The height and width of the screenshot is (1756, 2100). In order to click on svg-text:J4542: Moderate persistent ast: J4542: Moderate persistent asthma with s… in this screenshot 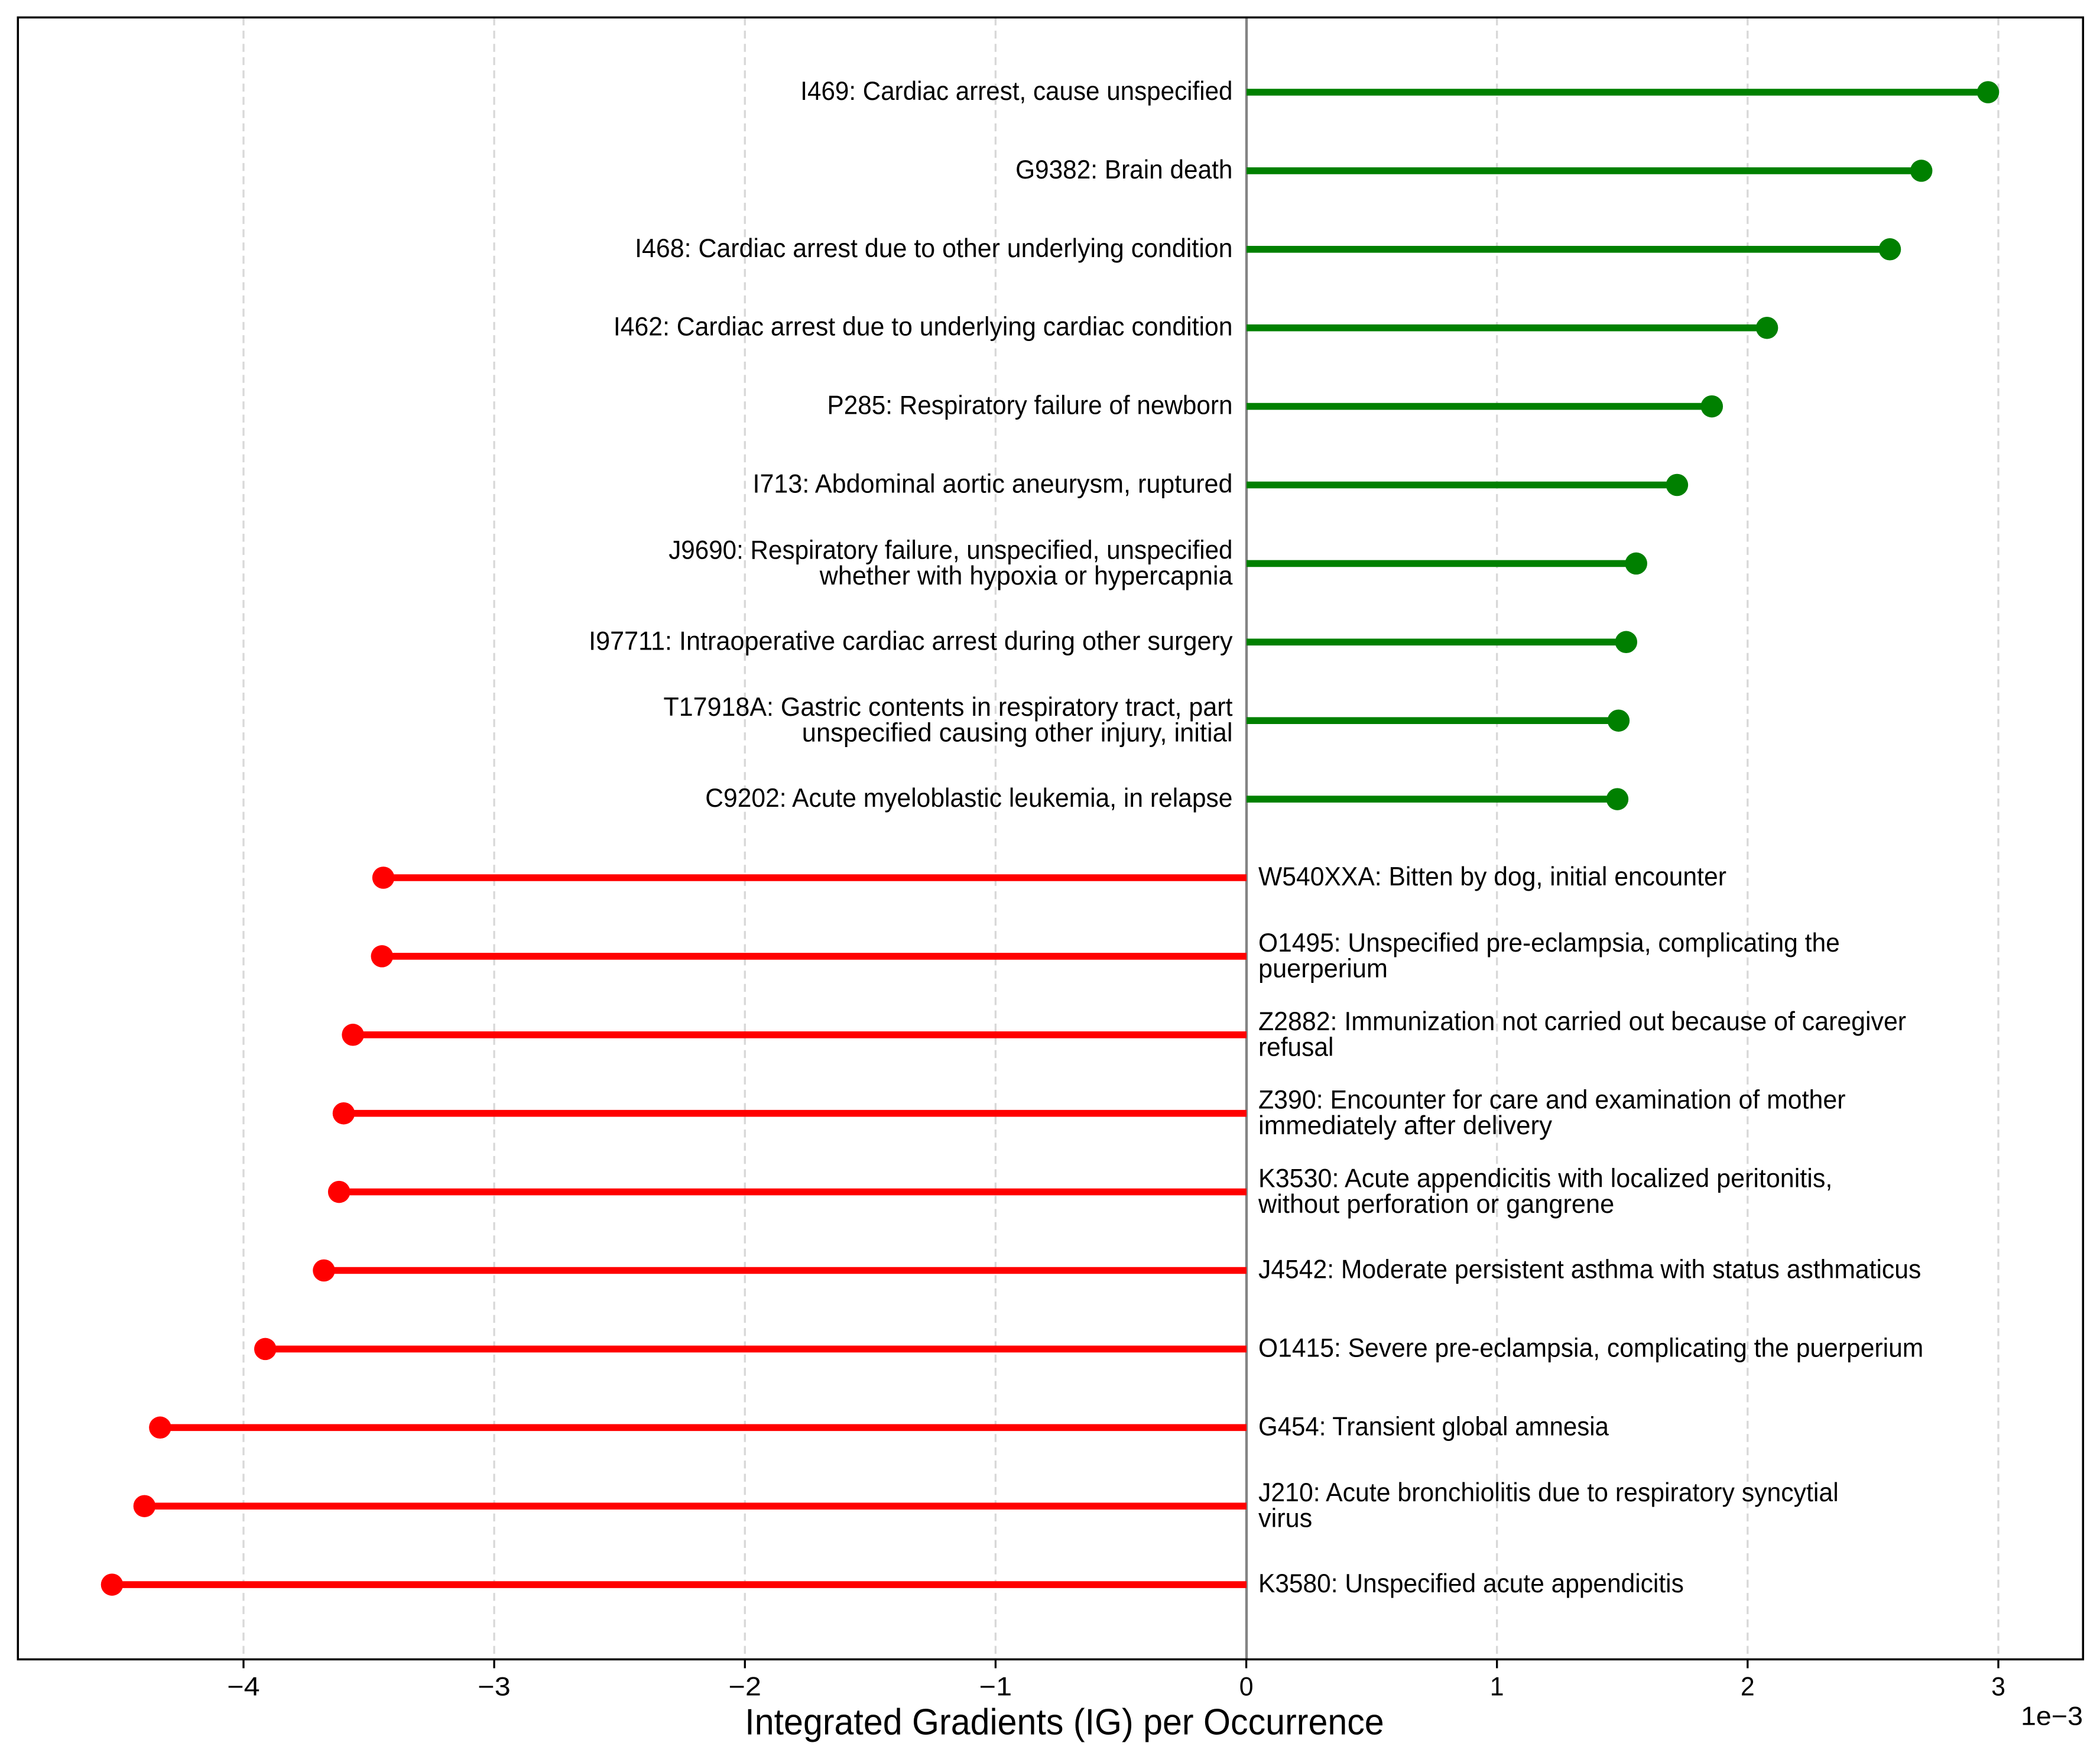, I will do `click(1589, 1269)`.